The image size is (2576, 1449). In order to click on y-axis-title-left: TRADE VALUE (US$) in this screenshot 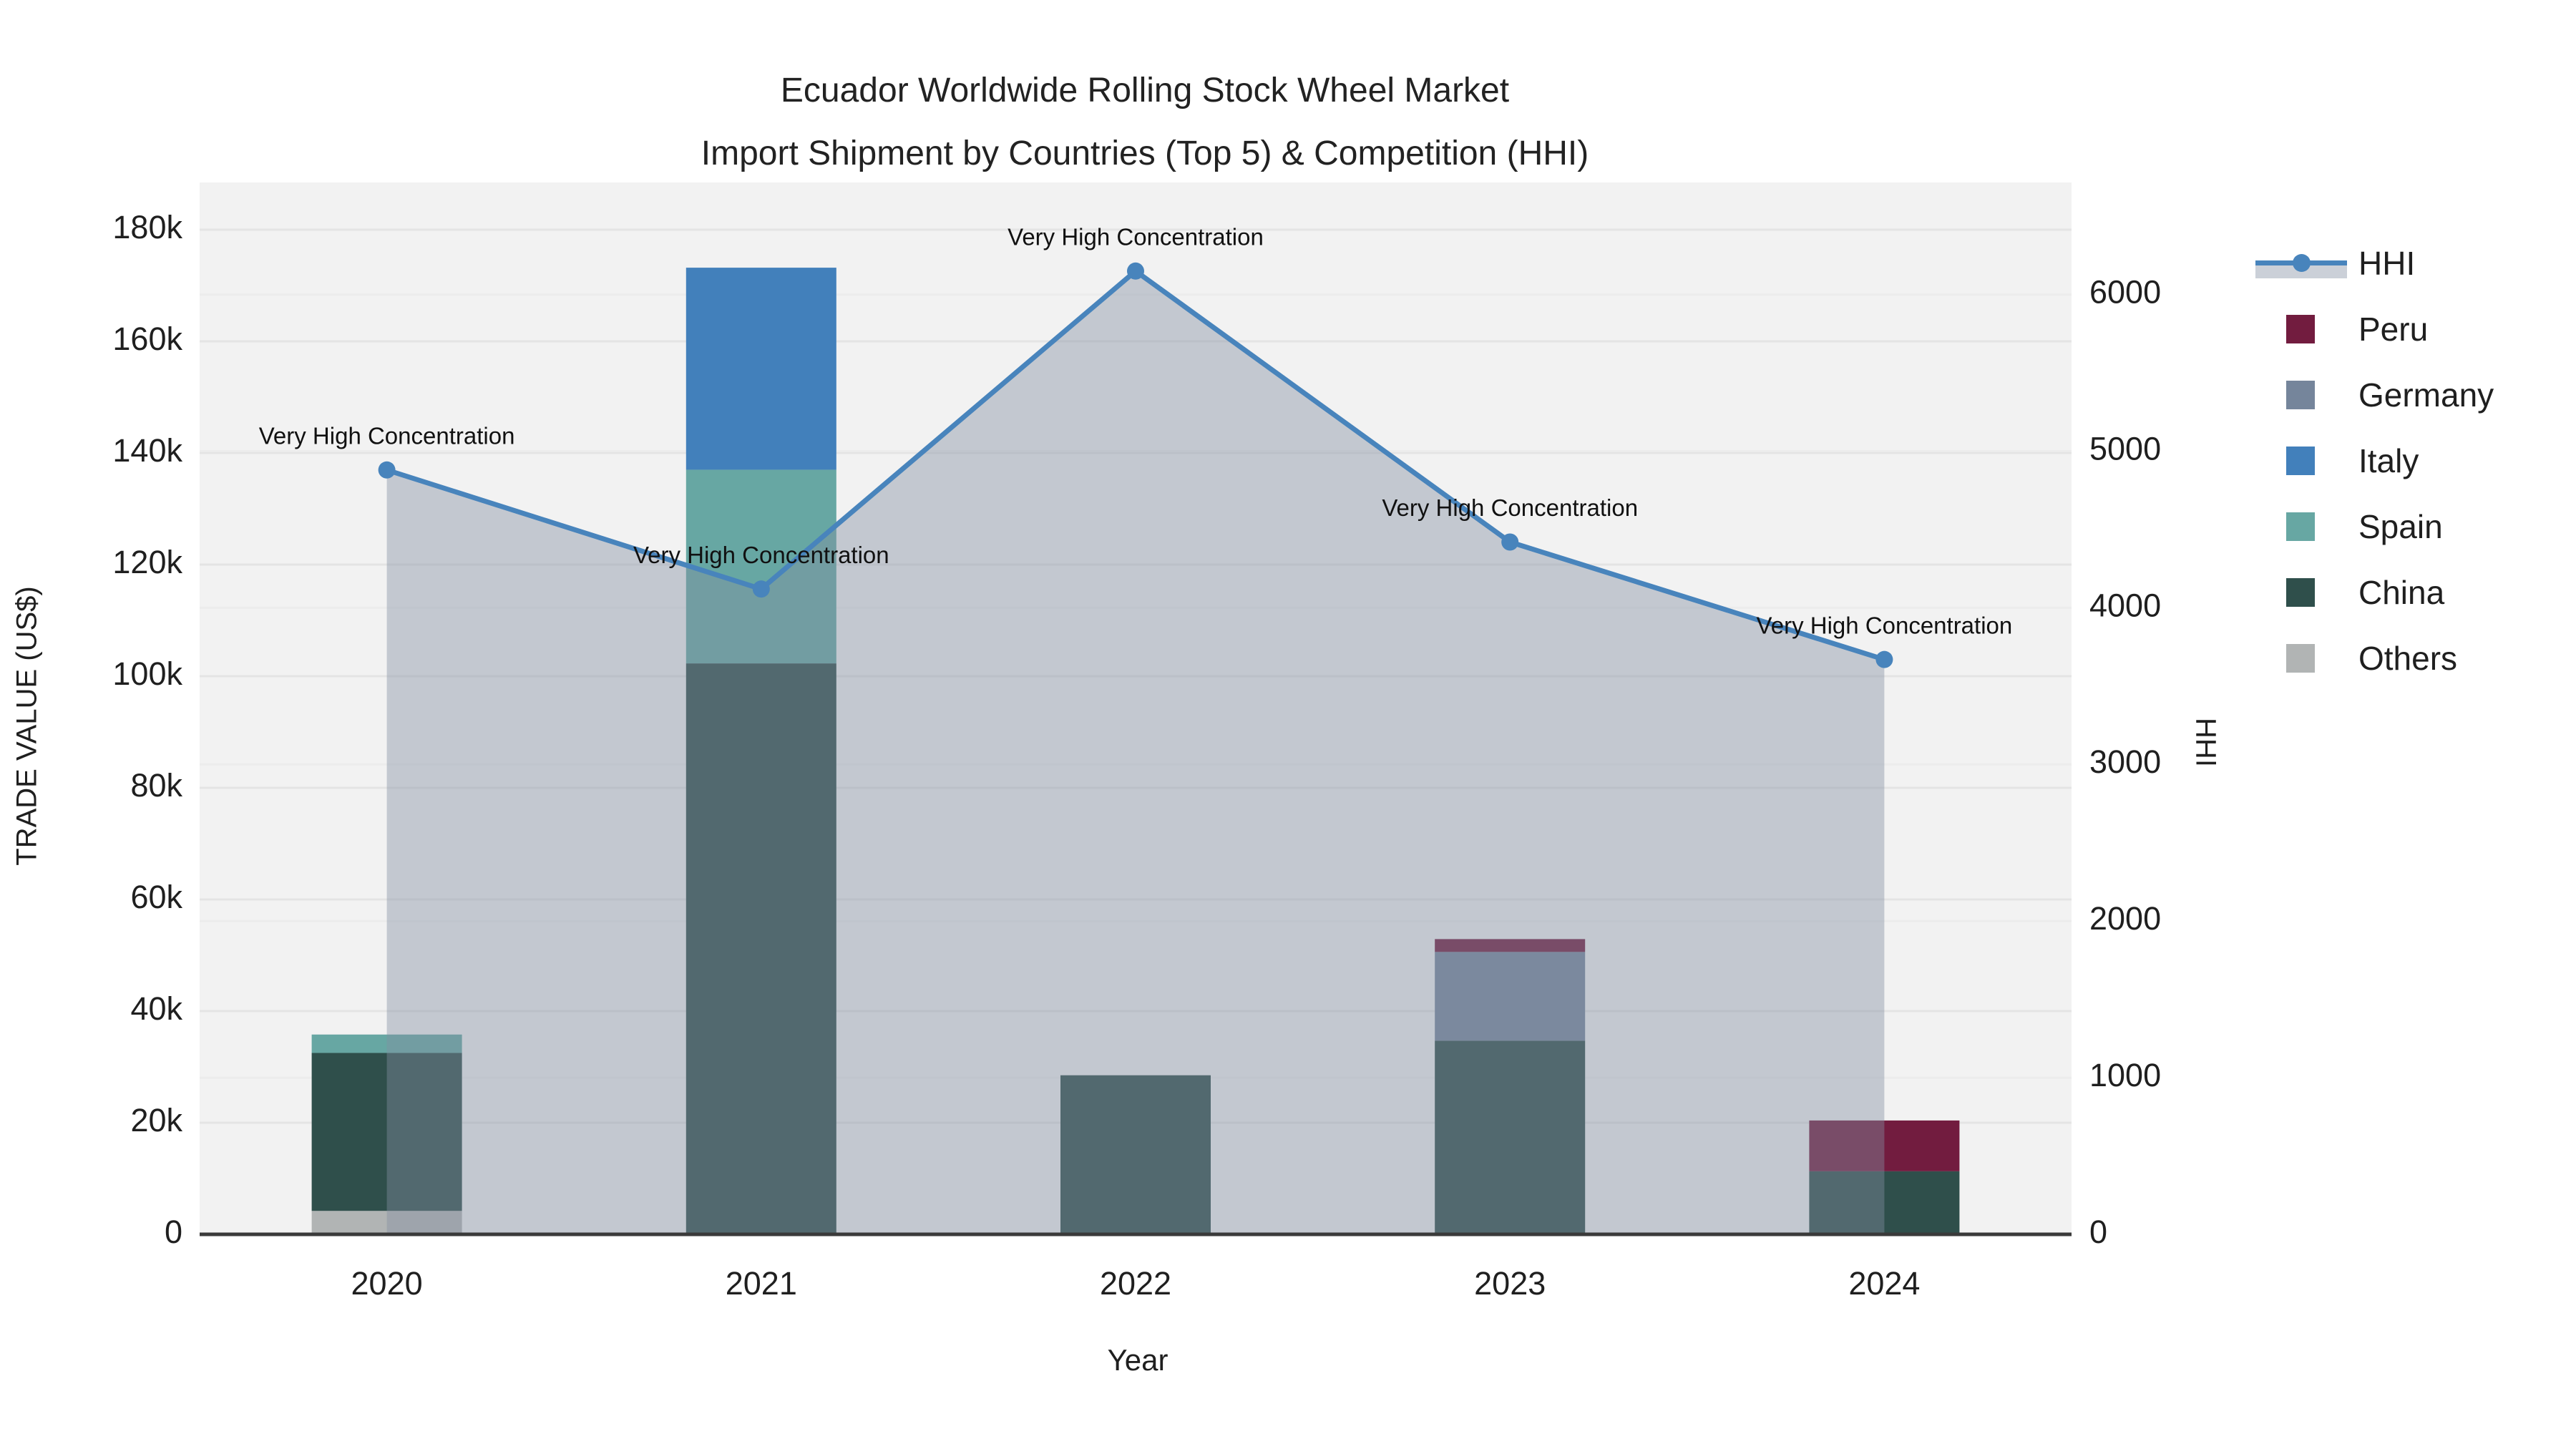, I will do `click(27, 726)`.